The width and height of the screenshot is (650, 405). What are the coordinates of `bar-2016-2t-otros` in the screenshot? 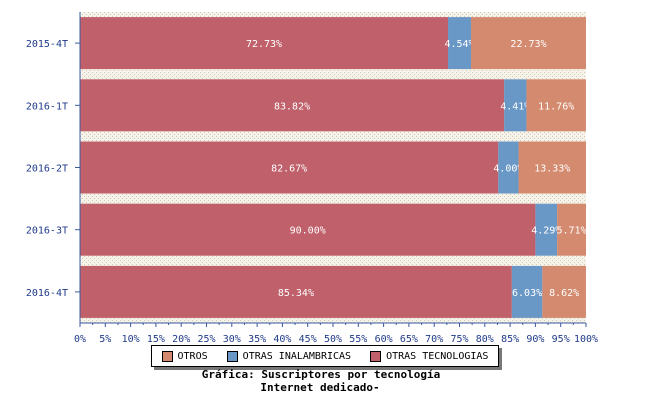 It's located at (552, 167).